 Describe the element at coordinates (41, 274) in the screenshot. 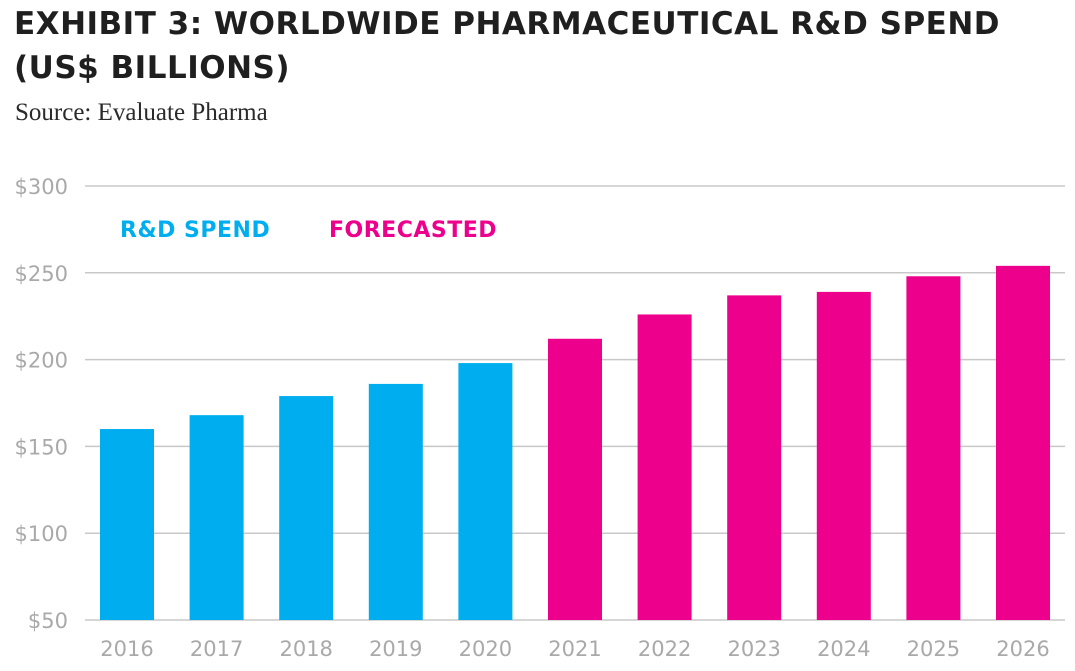

I see `y-tick-label: $250` at that location.